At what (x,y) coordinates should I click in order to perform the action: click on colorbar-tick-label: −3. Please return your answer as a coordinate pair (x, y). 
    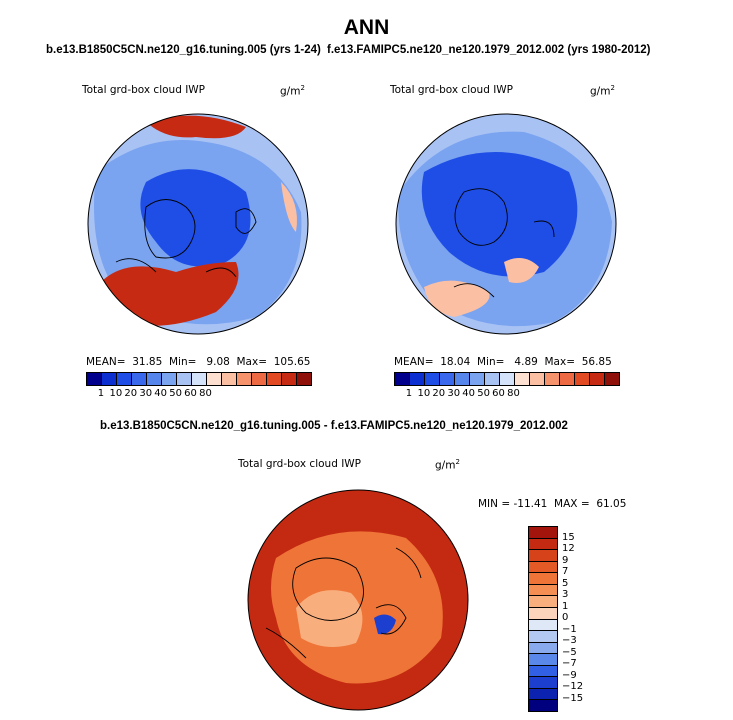
    Looking at the image, I should click on (569, 640).